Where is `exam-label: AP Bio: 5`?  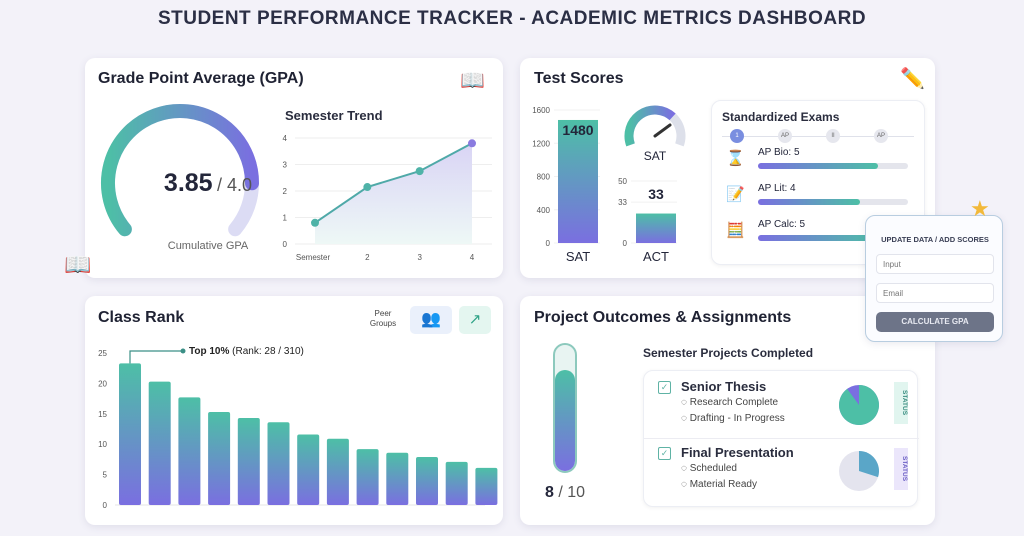 exam-label: AP Bio: 5 is located at coordinates (779, 152).